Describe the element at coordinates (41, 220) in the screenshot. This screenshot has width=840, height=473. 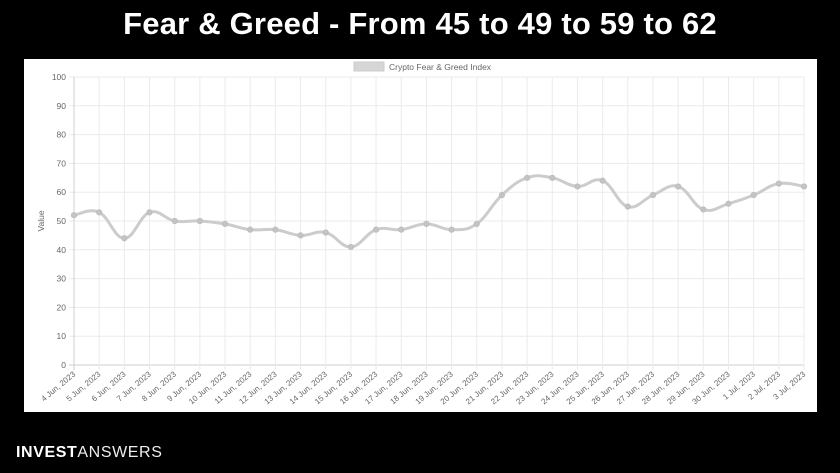
I see `y-axis-title: Value` at that location.